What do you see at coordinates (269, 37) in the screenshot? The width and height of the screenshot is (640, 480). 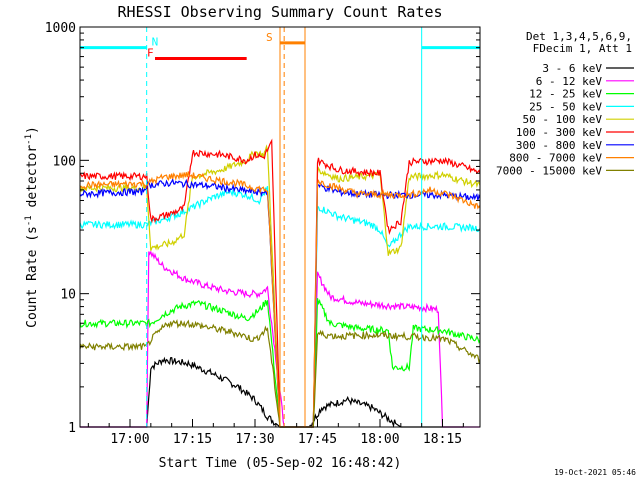 I see `annotation-label-S: S` at bounding box center [269, 37].